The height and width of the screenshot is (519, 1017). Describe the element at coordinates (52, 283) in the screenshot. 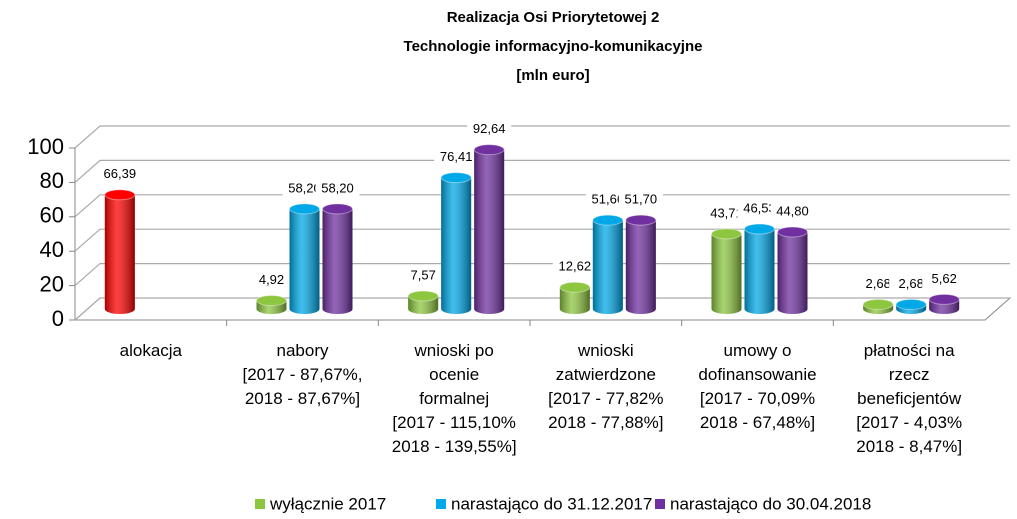

I see `y-tick-label: 20` at that location.